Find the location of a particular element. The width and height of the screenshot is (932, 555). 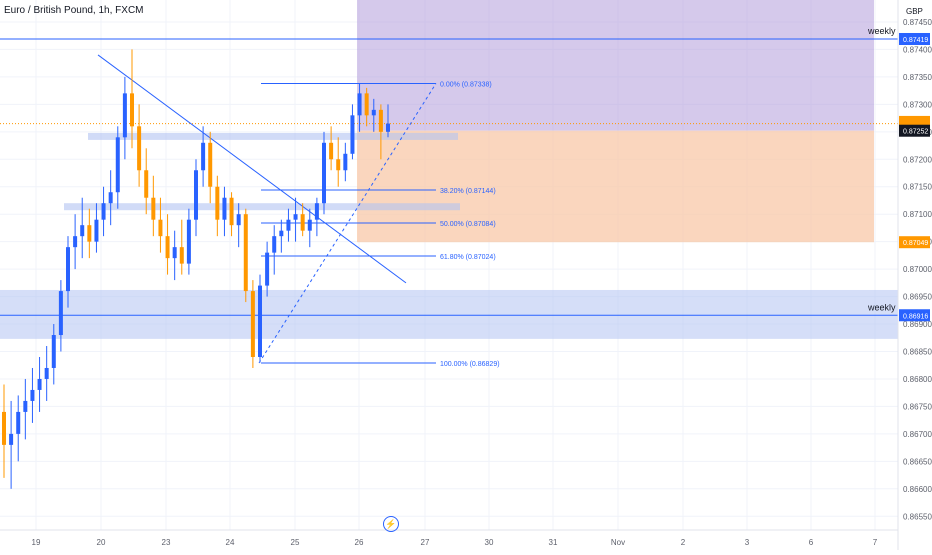

x-tick-label: 24 is located at coordinates (230, 542).